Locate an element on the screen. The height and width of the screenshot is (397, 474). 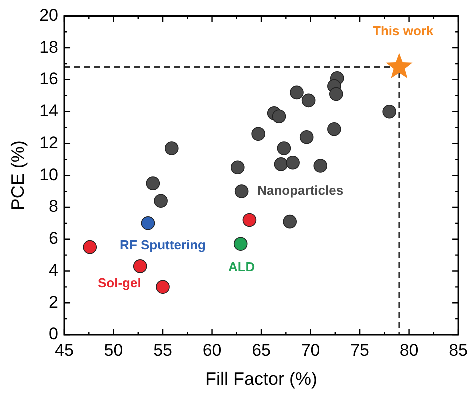
x-tick-label: 85 is located at coordinates (458, 350).